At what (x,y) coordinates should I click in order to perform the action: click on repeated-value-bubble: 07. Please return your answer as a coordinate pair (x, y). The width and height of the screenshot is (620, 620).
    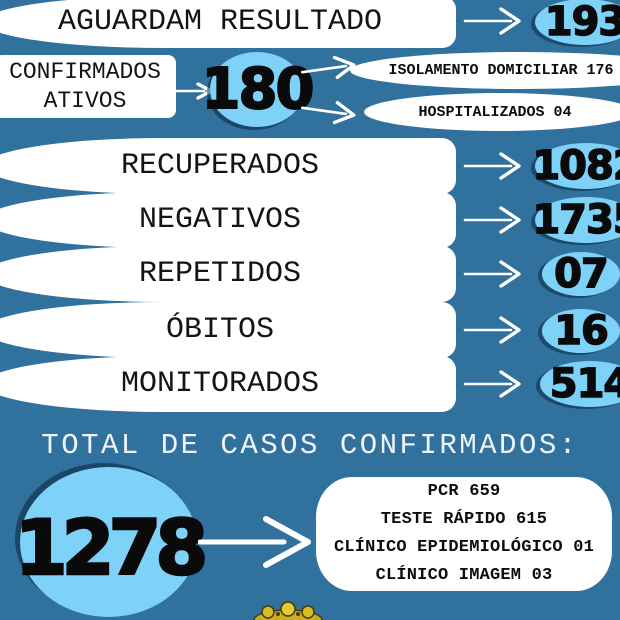
    Looking at the image, I should click on (581, 274).